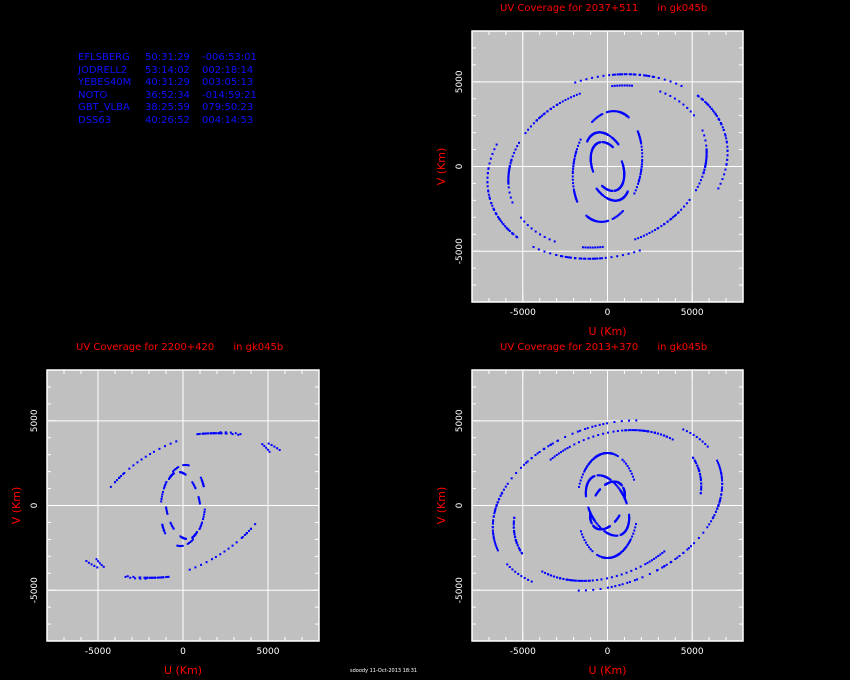 The width and height of the screenshot is (850, 680). What do you see at coordinates (35, 420) in the screenshot?
I see `y-tick-label: 5000` at bounding box center [35, 420].